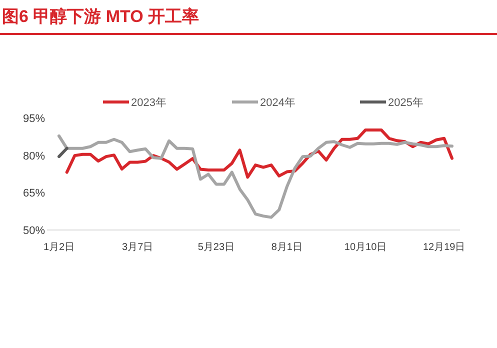 This screenshot has width=497, height=348. What do you see at coordinates (216, 247) in the screenshot?
I see `x-tick-label: 5月23日` at bounding box center [216, 247].